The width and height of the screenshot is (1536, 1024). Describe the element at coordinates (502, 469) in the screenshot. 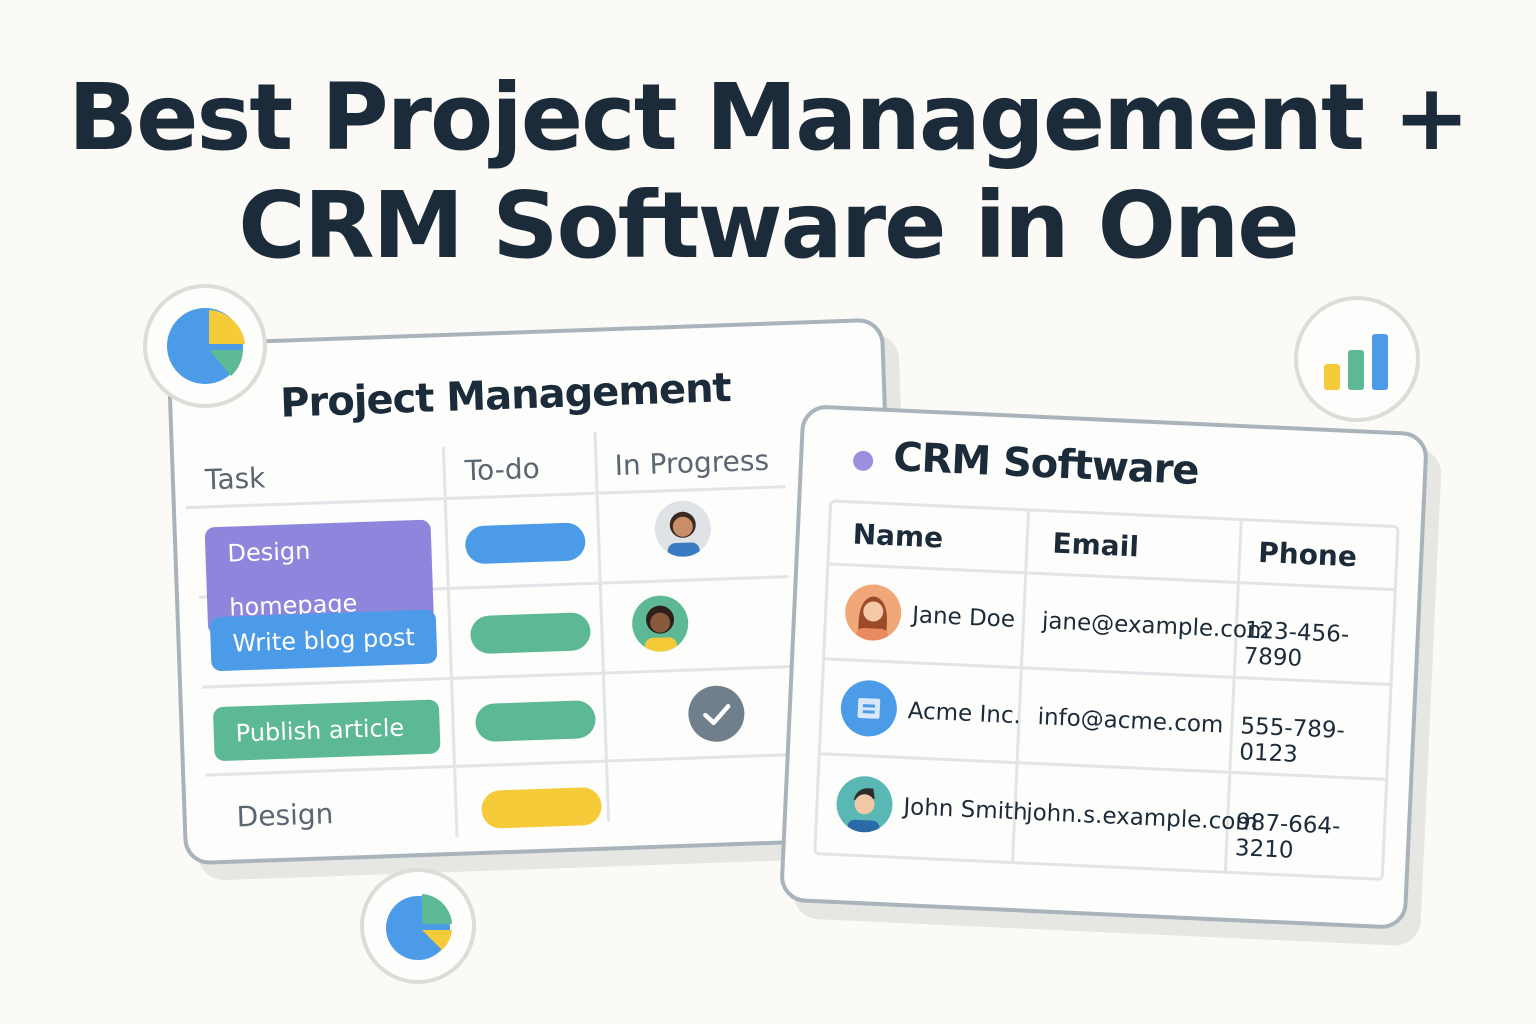

I see `col-todo: To-do` at that location.